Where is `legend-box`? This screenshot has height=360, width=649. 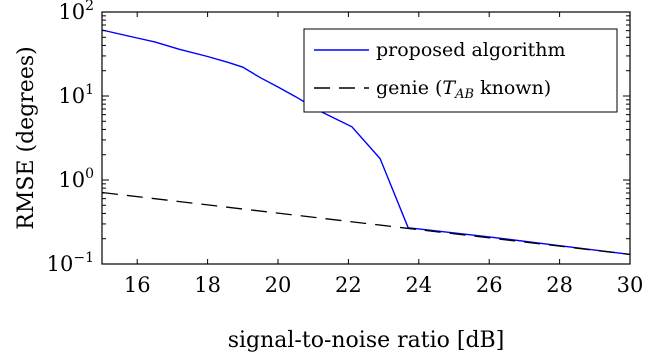
legend-box is located at coordinates (460, 70).